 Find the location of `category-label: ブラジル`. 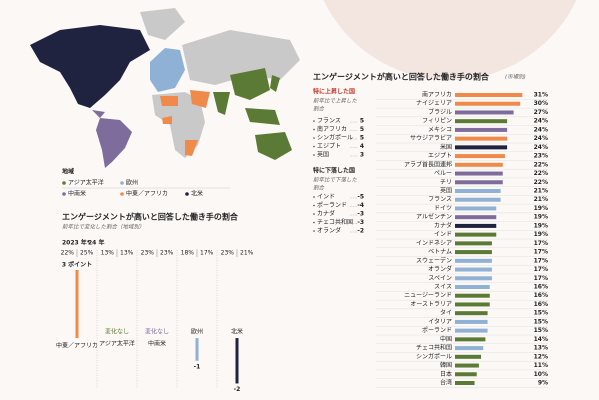

category-label: ブラジル is located at coordinates (440, 112).